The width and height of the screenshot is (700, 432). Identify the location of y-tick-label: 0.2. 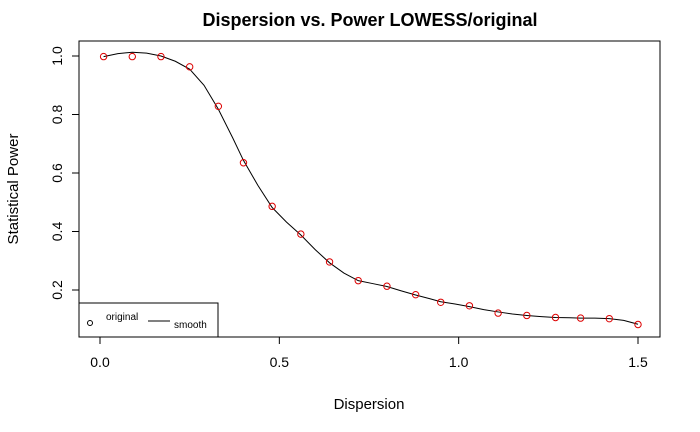
(57, 290).